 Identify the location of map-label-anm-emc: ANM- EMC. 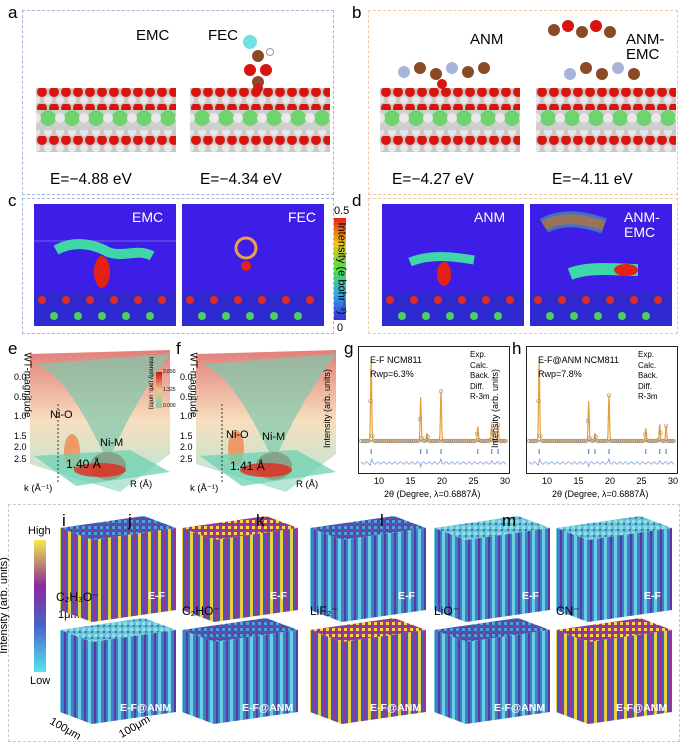
(642, 224).